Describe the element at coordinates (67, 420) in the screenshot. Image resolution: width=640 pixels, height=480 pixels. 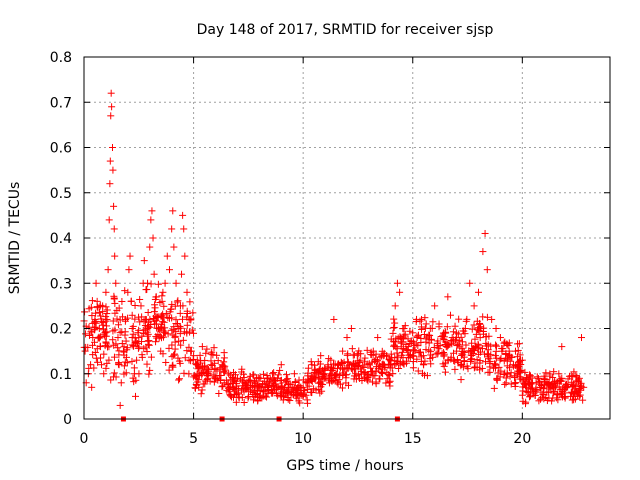
I see `y-tick-label: 0` at that location.